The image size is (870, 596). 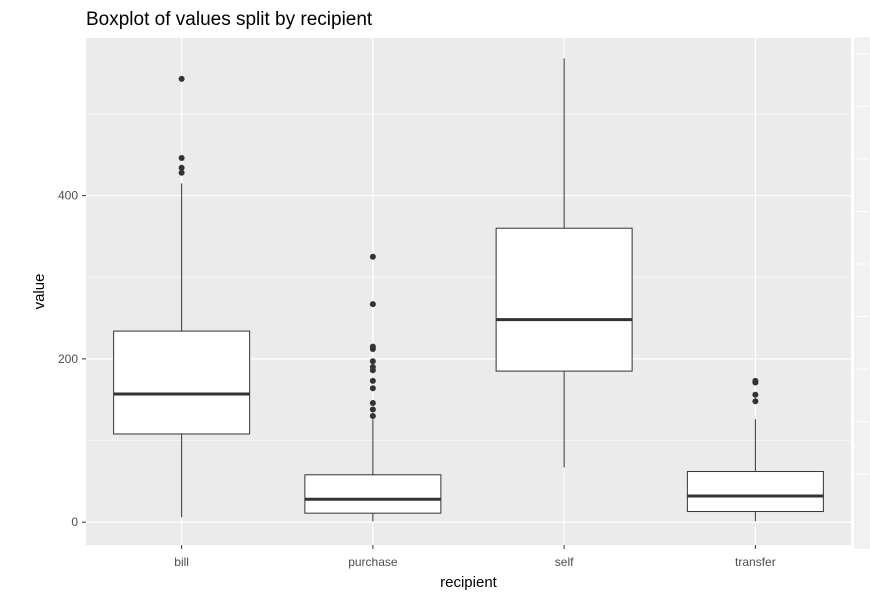 I want to click on box-self, so click(x=564, y=263).